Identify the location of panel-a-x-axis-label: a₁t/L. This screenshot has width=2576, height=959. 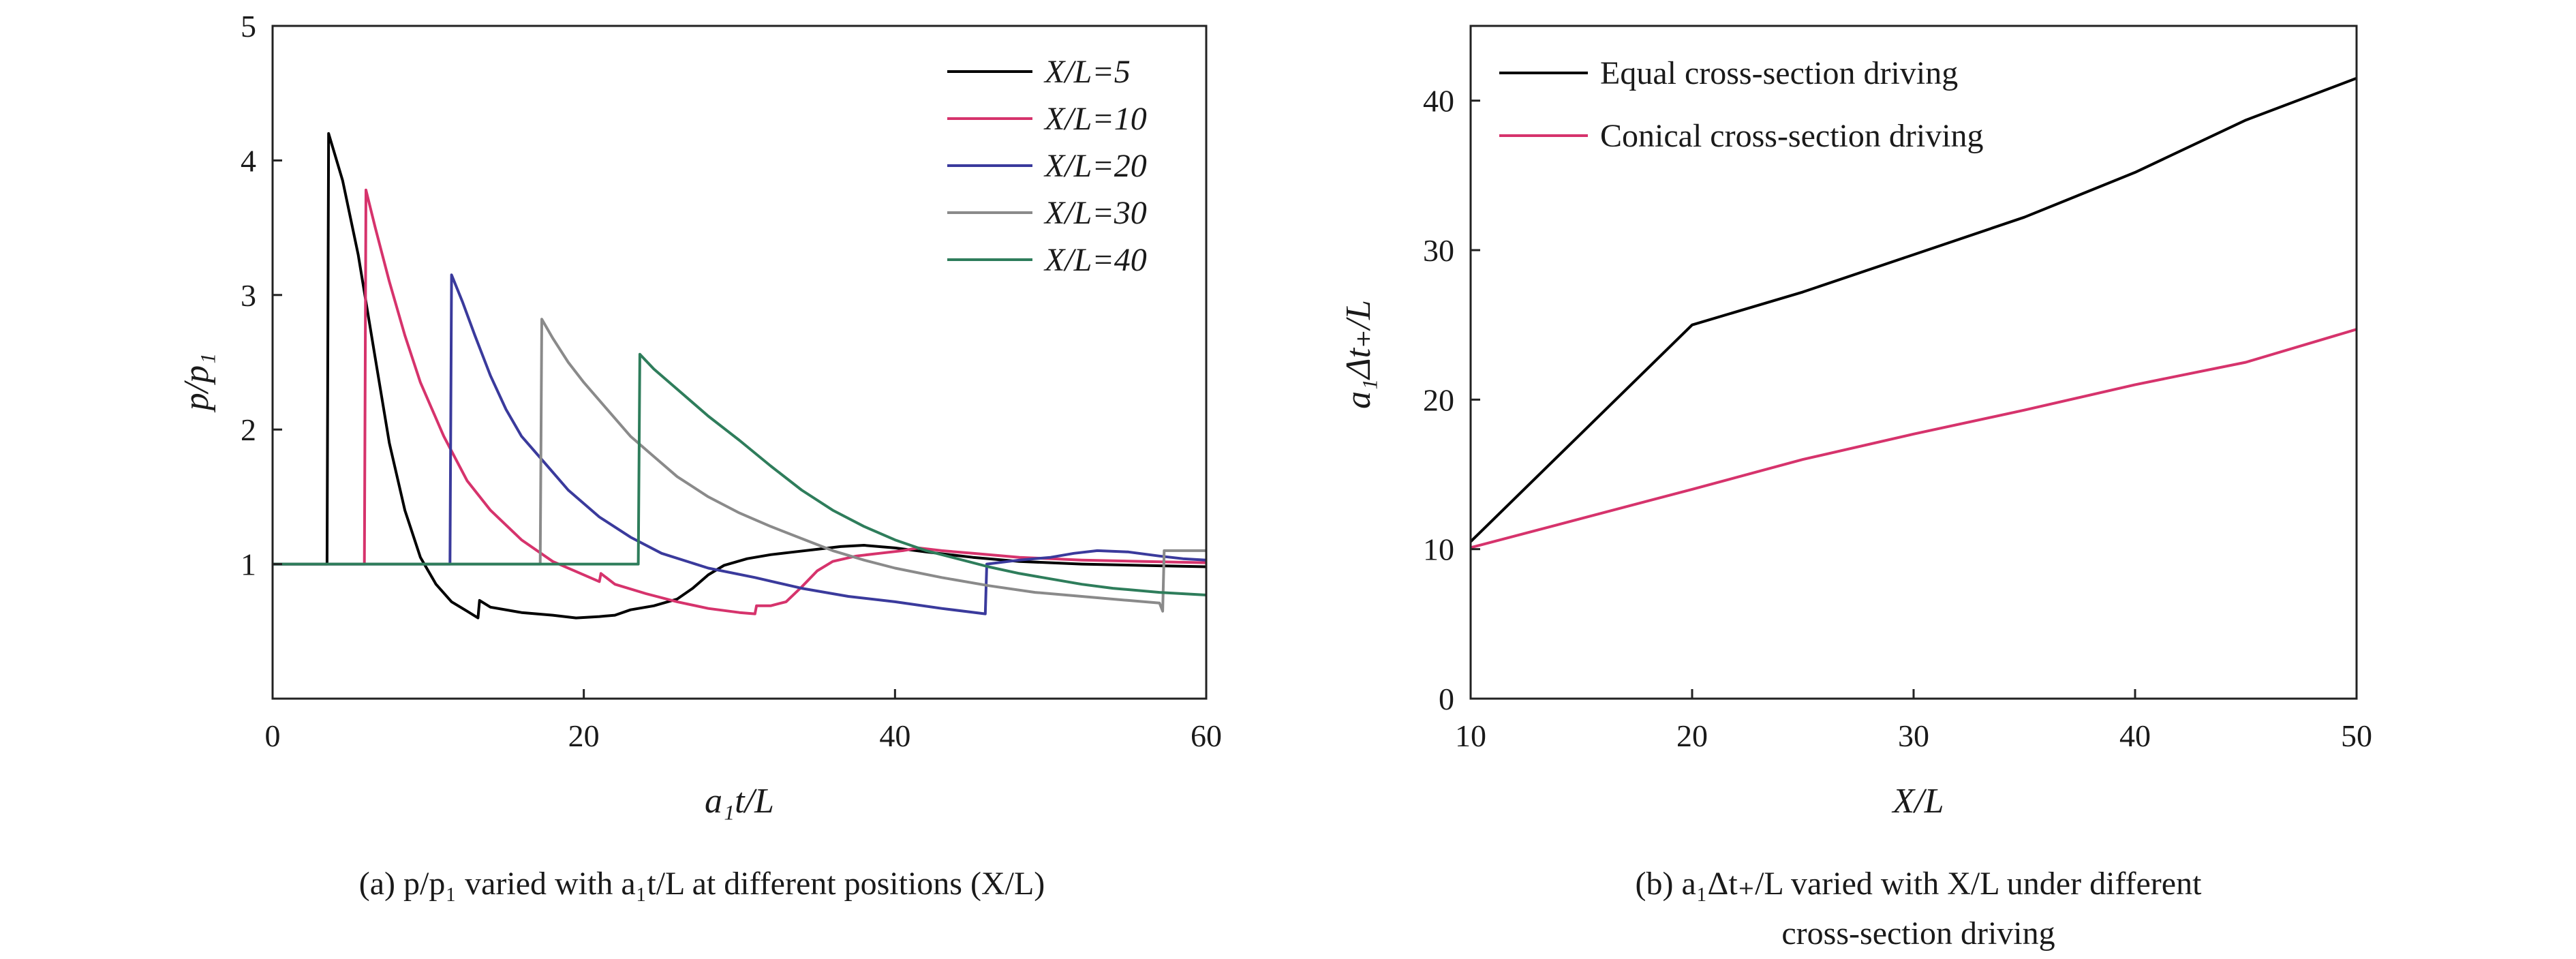
(739, 802).